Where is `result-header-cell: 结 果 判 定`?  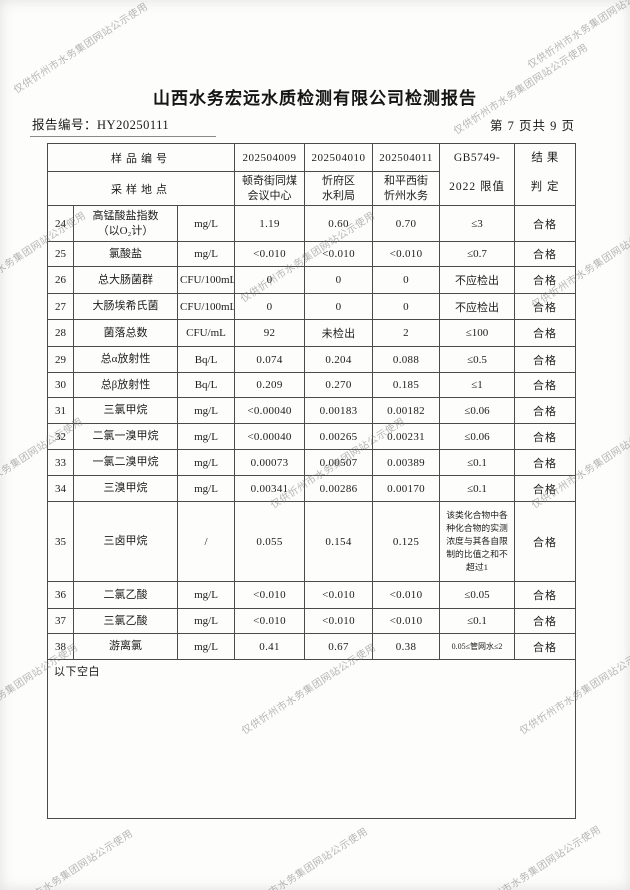 result-header-cell: 结 果 判 定 is located at coordinates (545, 174).